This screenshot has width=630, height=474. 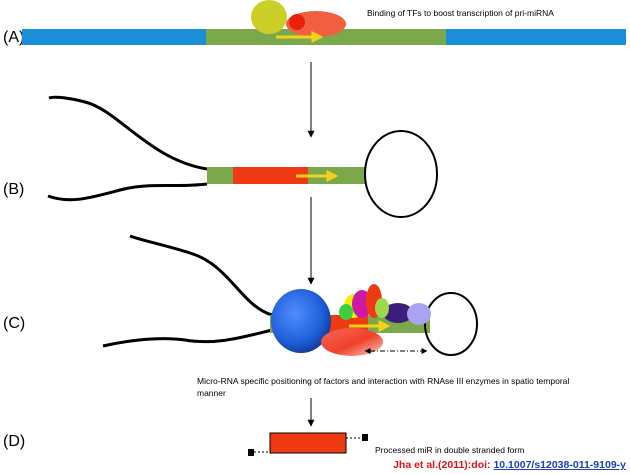 What do you see at coordinates (301, 321) in the screenshot?
I see `drosha-blue-complex` at bounding box center [301, 321].